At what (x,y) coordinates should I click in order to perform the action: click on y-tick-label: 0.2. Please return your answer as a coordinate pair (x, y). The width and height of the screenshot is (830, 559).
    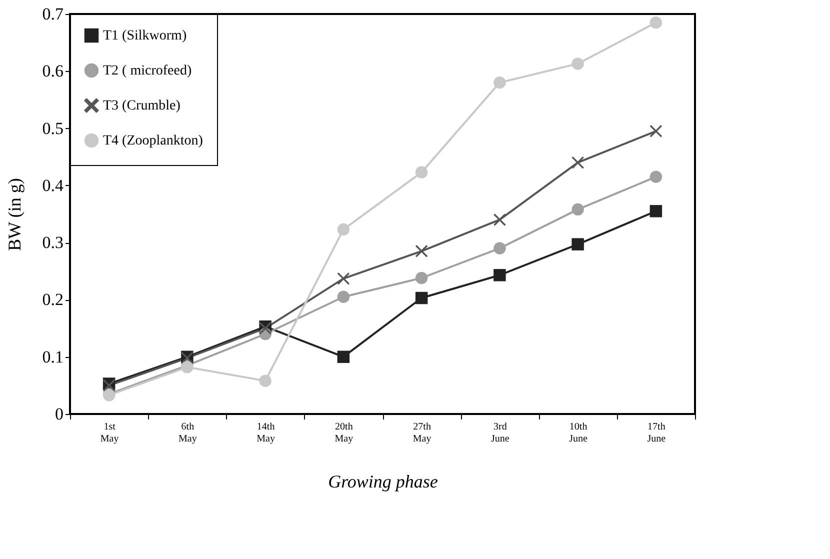
    Looking at the image, I should click on (53, 300).